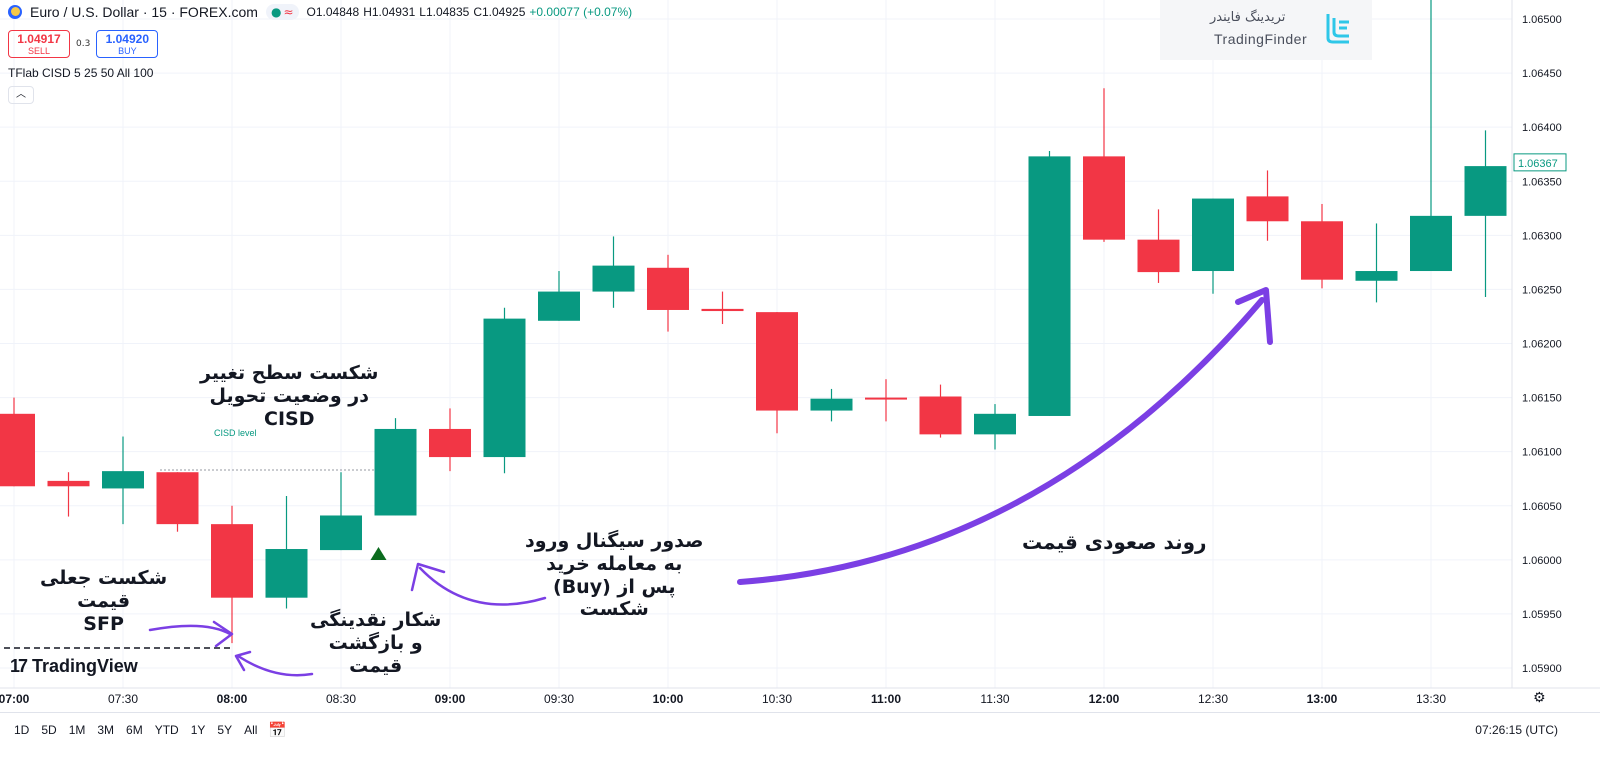 The image size is (1600, 764). What do you see at coordinates (376, 643) in the screenshot?
I see `annotation-liquidity: شکار نقدینگی و بازگشت قیمت` at bounding box center [376, 643].